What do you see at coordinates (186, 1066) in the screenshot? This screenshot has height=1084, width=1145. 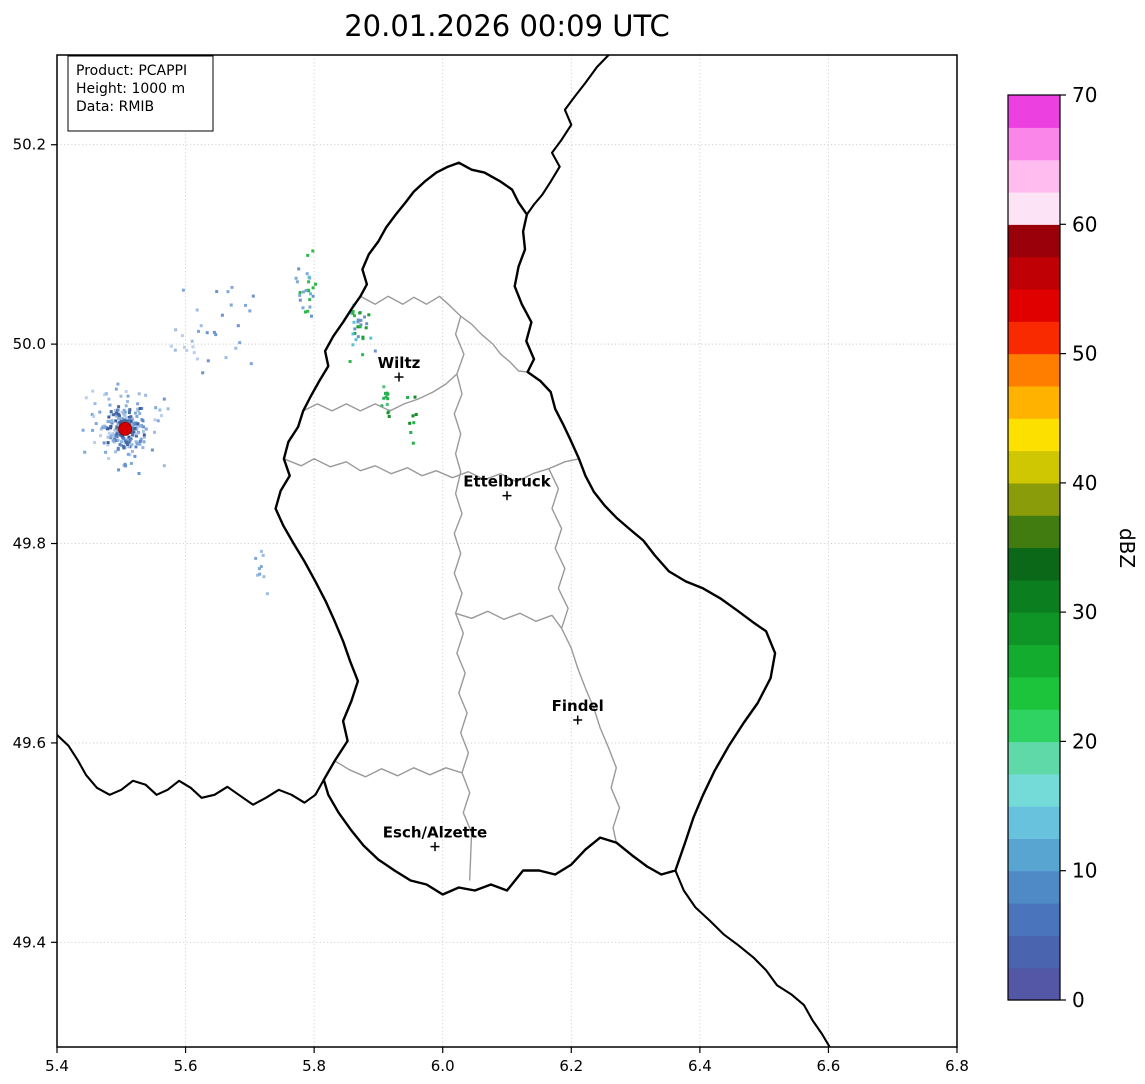 I see `x-tick-label: 5.6` at bounding box center [186, 1066].